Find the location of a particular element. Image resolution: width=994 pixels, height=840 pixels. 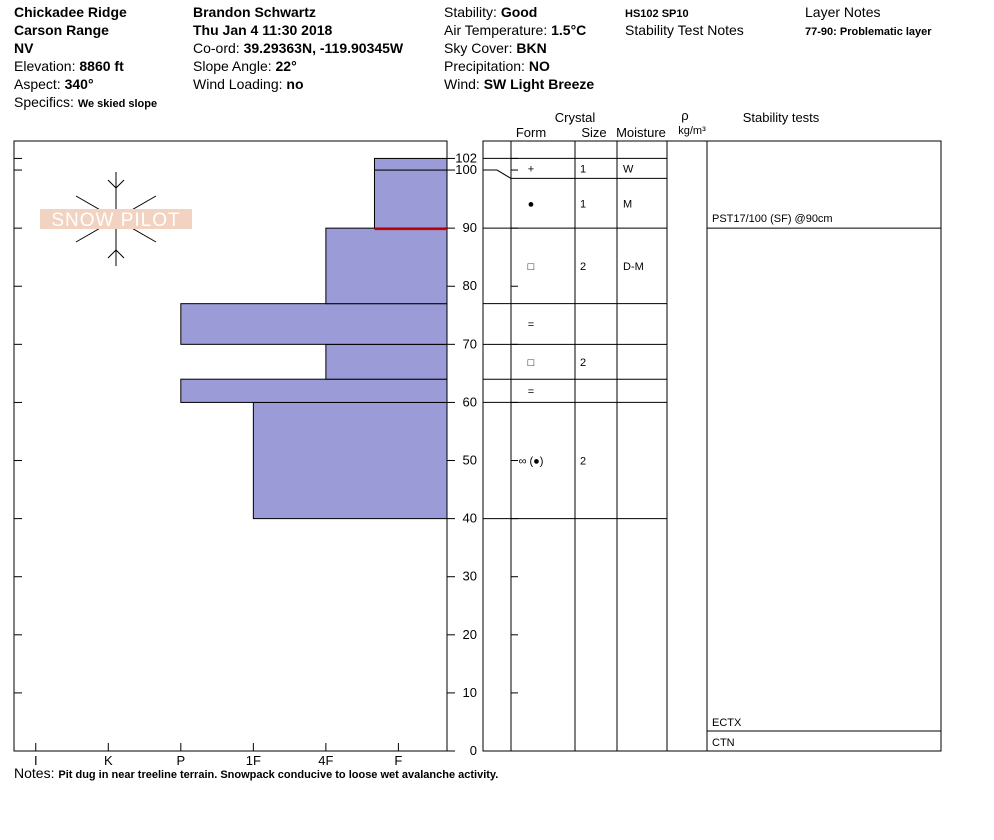

sky-cover: Sky Cover: BKN is located at coordinates (495, 48).